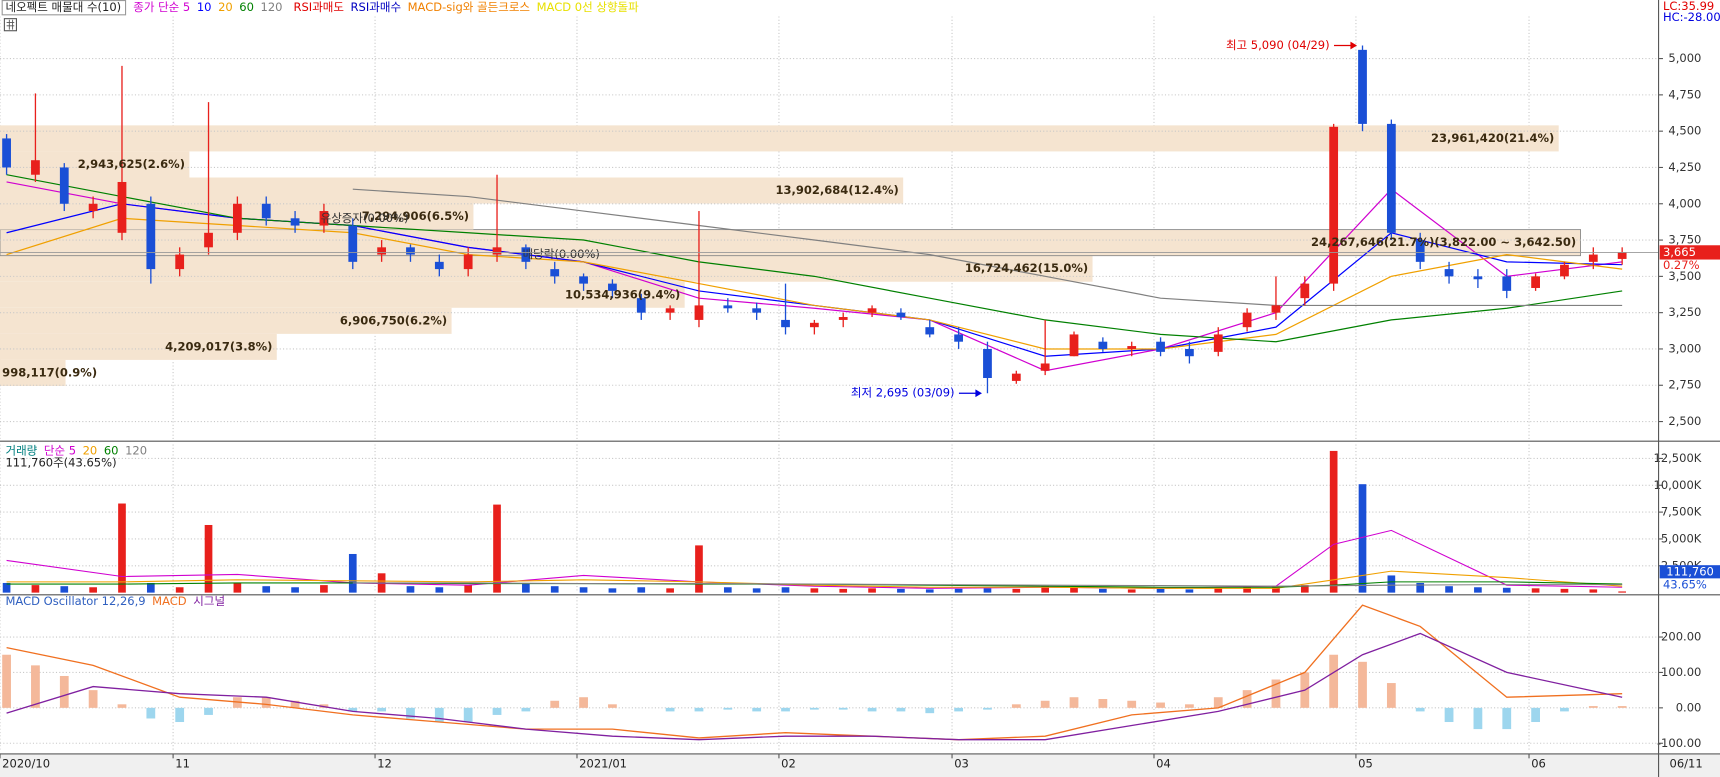 Image resolution: width=1720 pixels, height=777 pixels. I want to click on x-tick-label: 03, so click(961, 763).